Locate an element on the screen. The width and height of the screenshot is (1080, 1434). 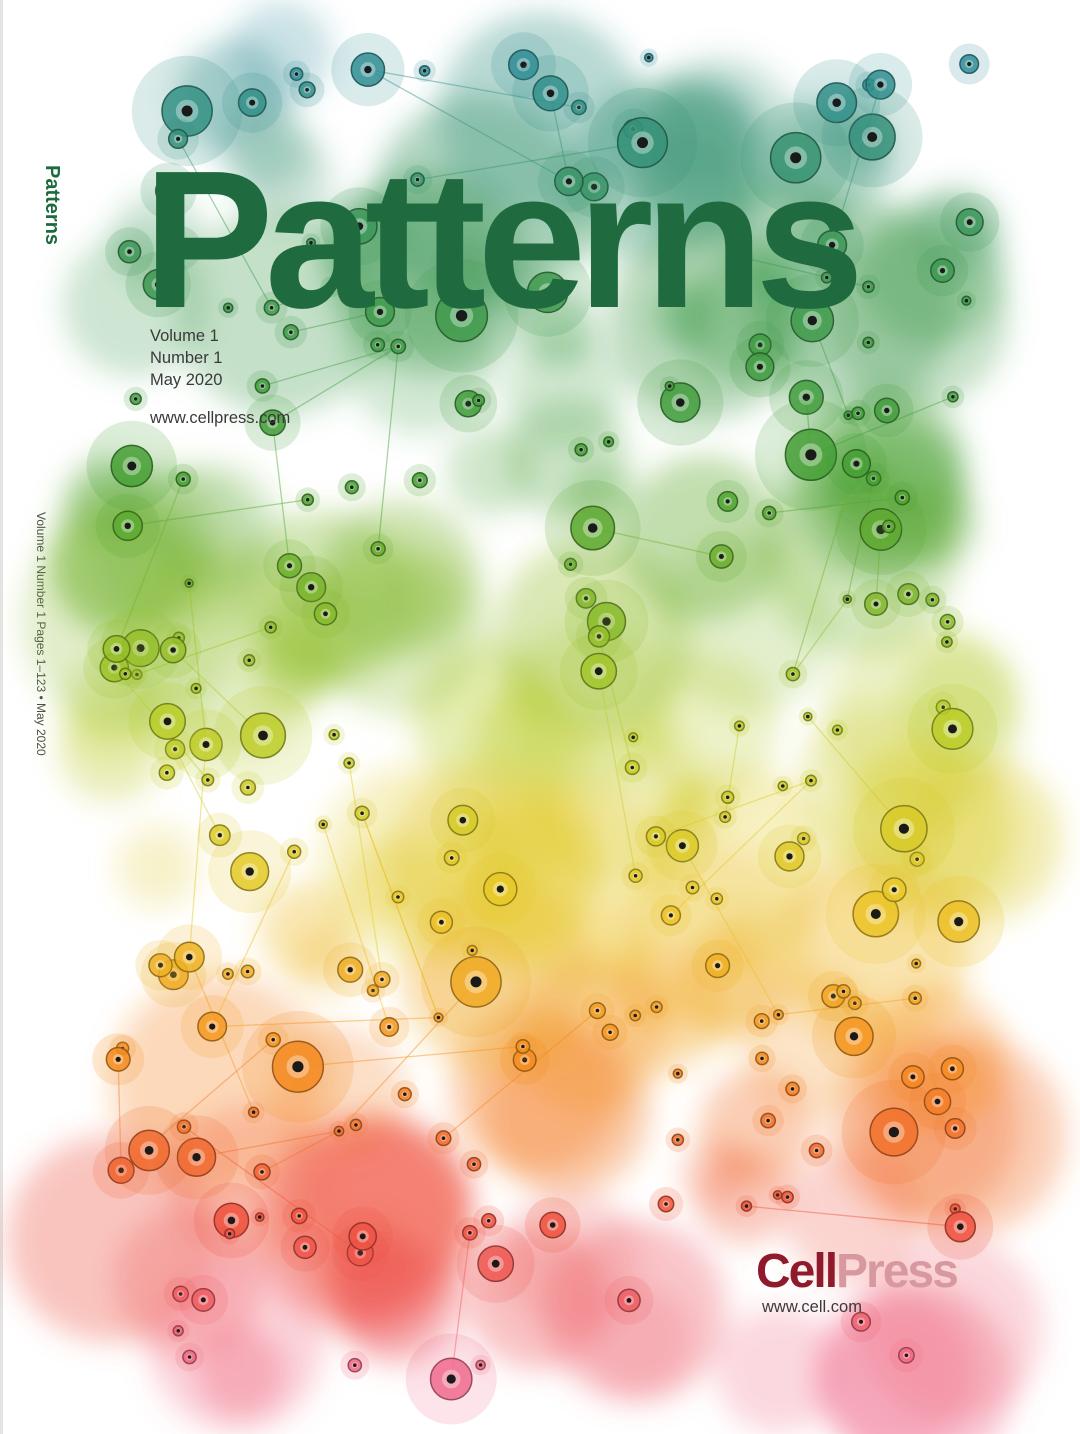
journal-title: Patterns is located at coordinates (503, 239).